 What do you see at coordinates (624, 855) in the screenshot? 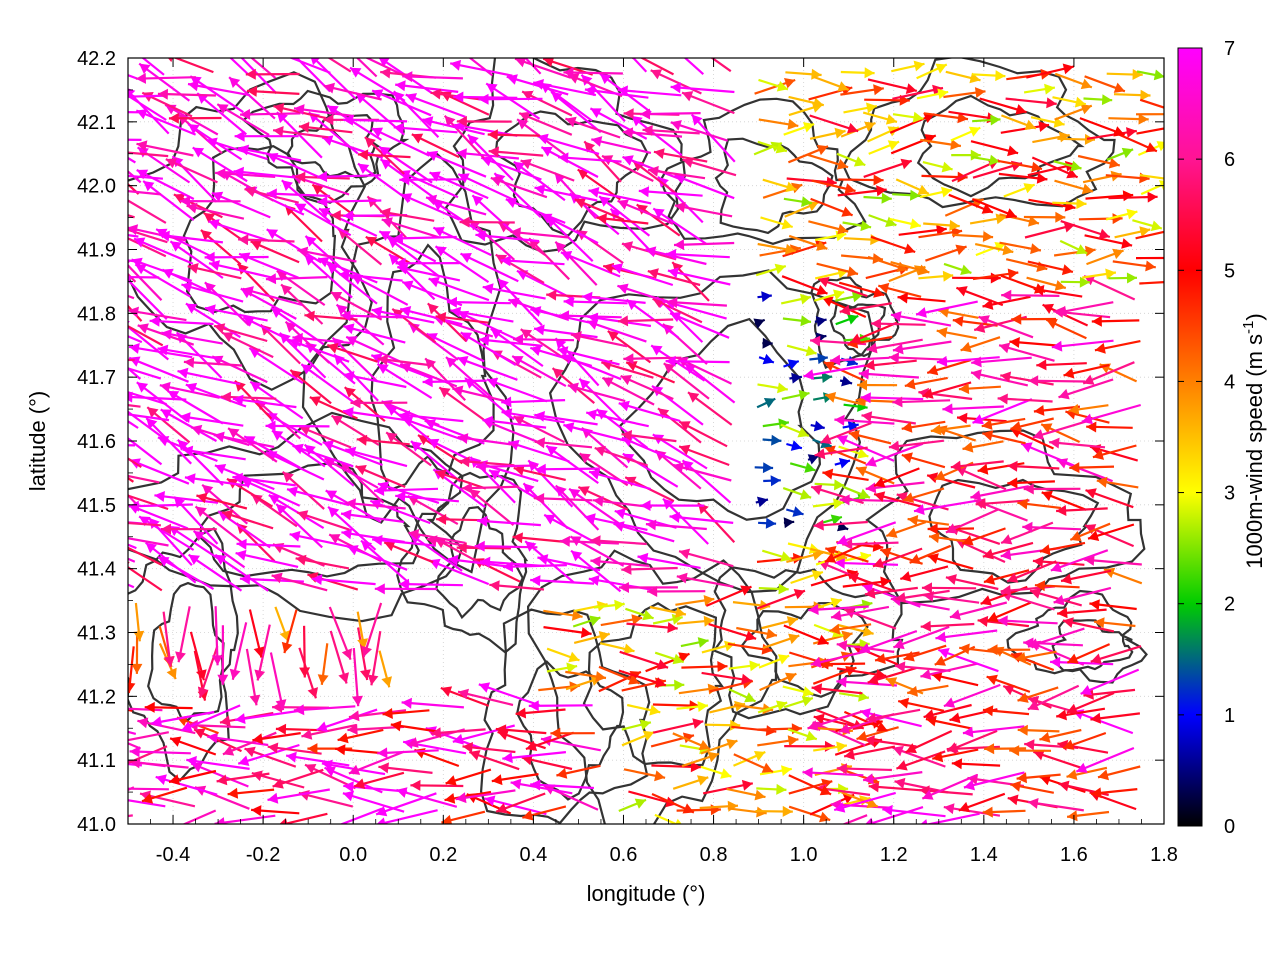
I see `x-tick-label: 0.6` at bounding box center [624, 855].